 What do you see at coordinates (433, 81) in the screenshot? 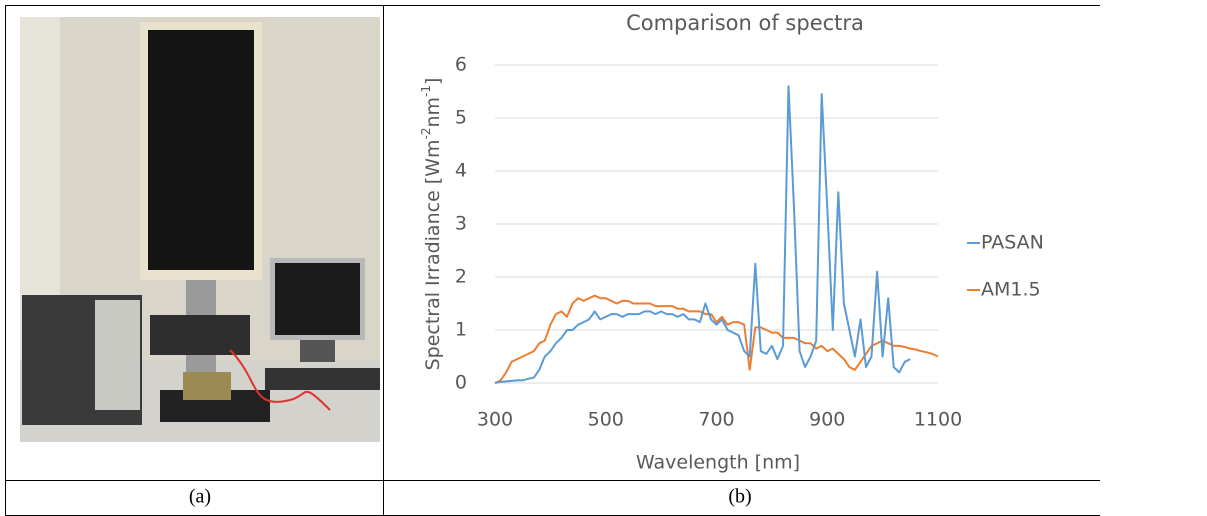
I see `y-label-part: ]` at bounding box center [433, 81].